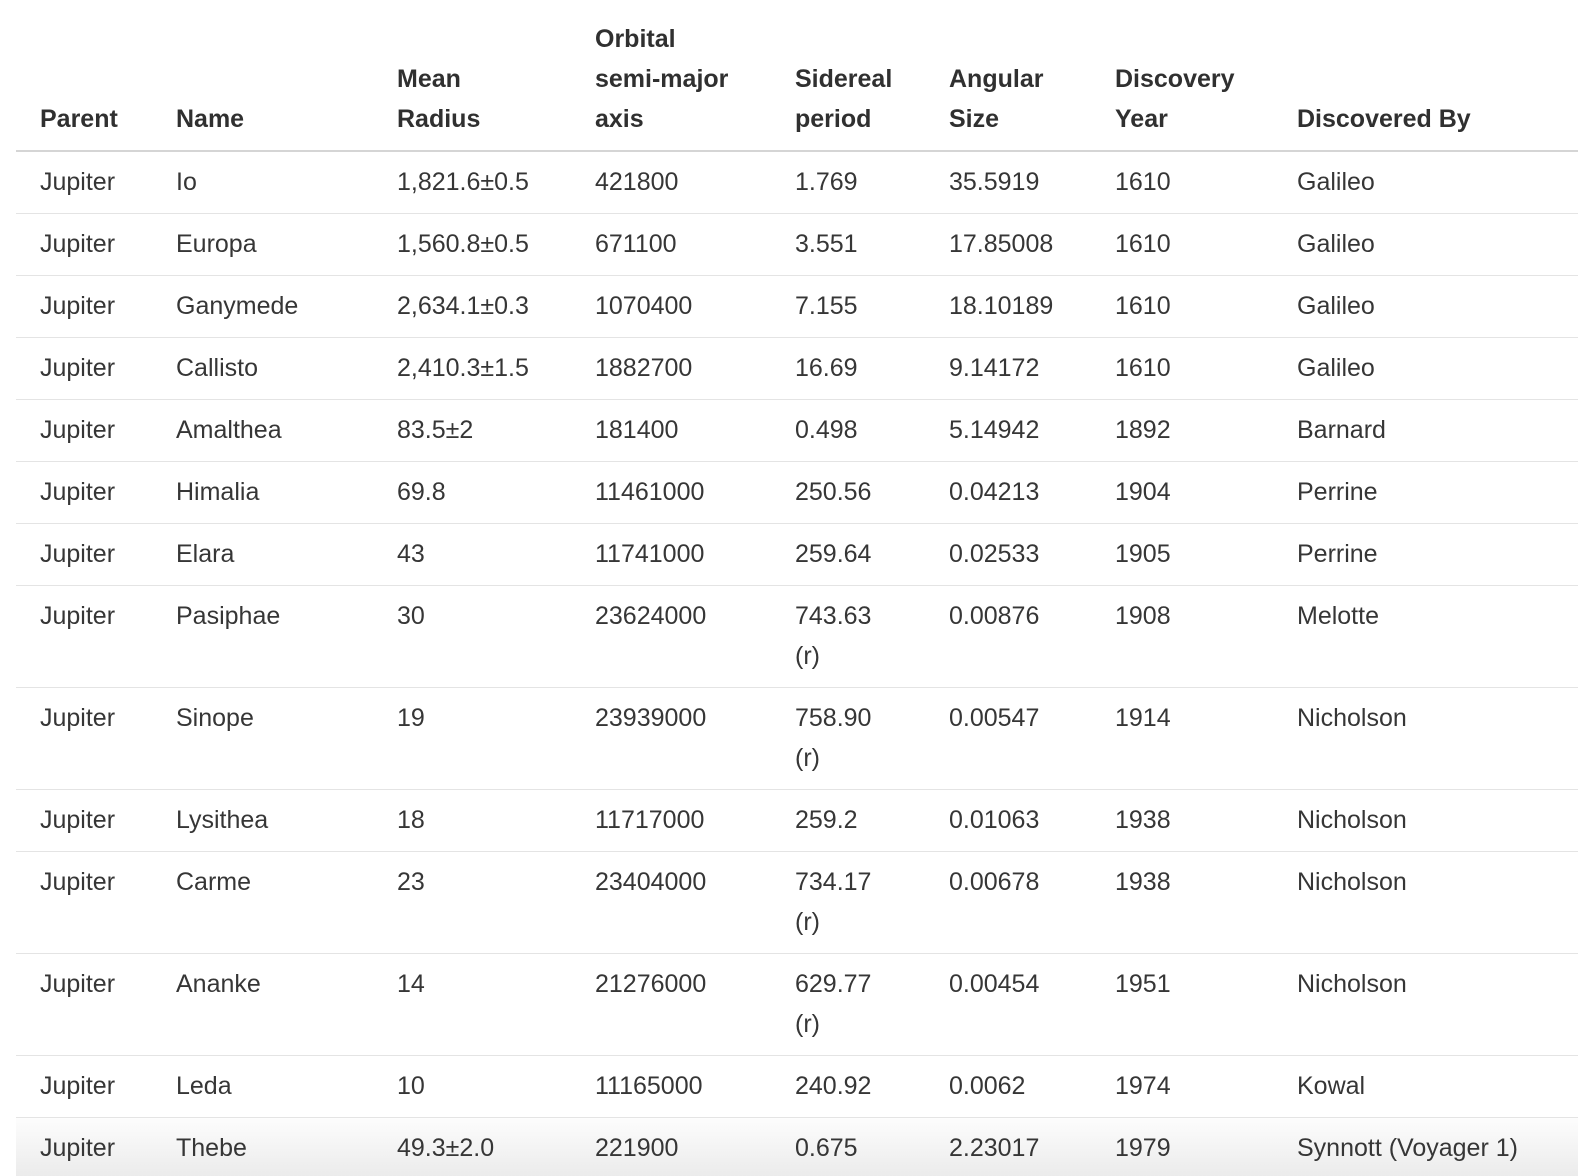 The width and height of the screenshot is (1582, 1176). What do you see at coordinates (262, 1086) in the screenshot?
I see `name-cell: Leda` at bounding box center [262, 1086].